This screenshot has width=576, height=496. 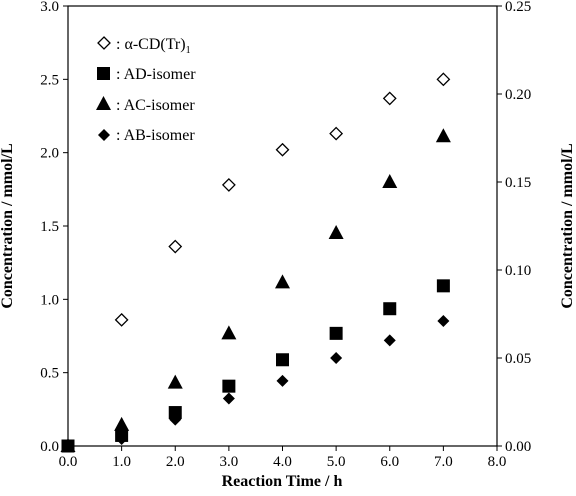 I want to click on y-right-tick-label: 0.05, so click(x=518, y=359).